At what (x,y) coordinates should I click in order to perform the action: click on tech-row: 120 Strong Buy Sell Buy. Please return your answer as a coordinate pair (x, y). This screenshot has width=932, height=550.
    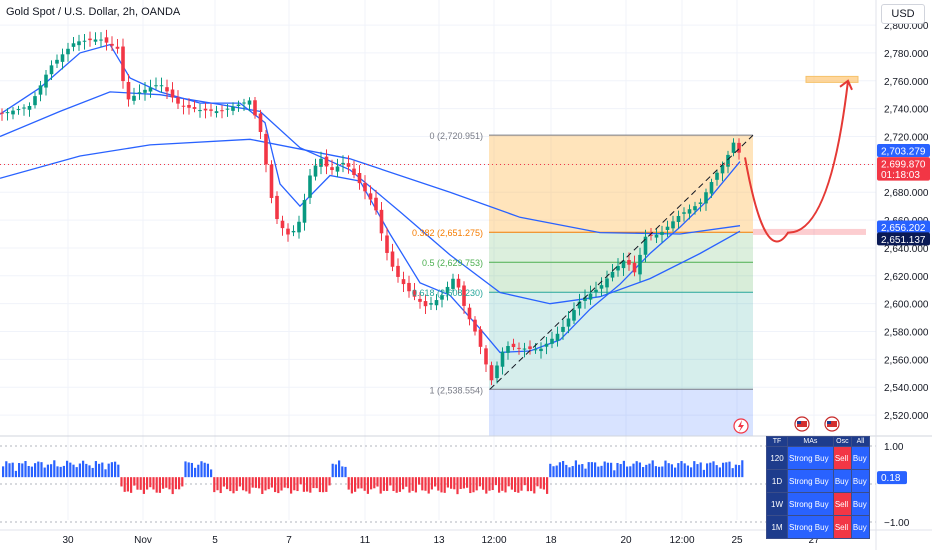
    Looking at the image, I should click on (818, 458).